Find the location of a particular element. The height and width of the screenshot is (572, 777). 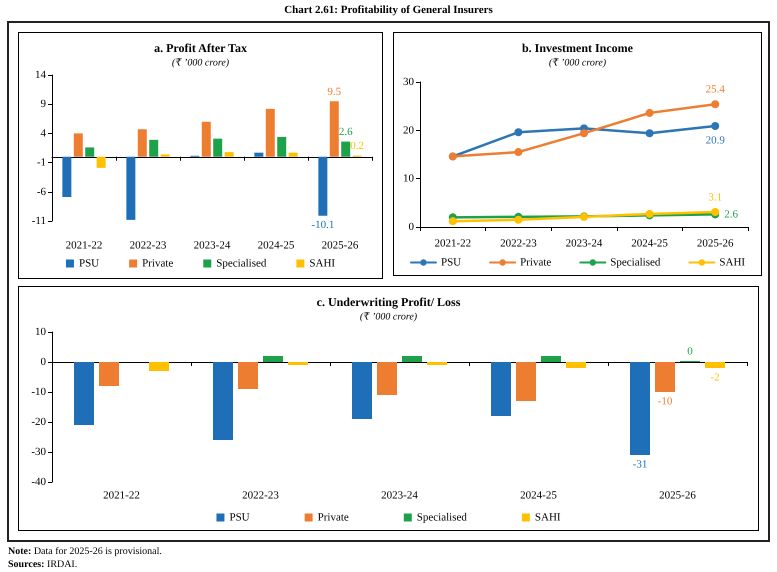

data-label: -31 is located at coordinates (640, 464).